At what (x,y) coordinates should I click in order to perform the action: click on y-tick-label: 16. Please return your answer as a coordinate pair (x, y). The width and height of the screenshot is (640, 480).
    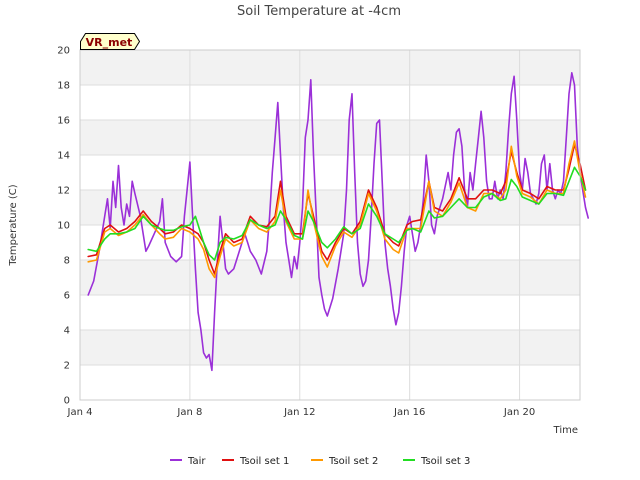
    Looking at the image, I should click on (63, 121).